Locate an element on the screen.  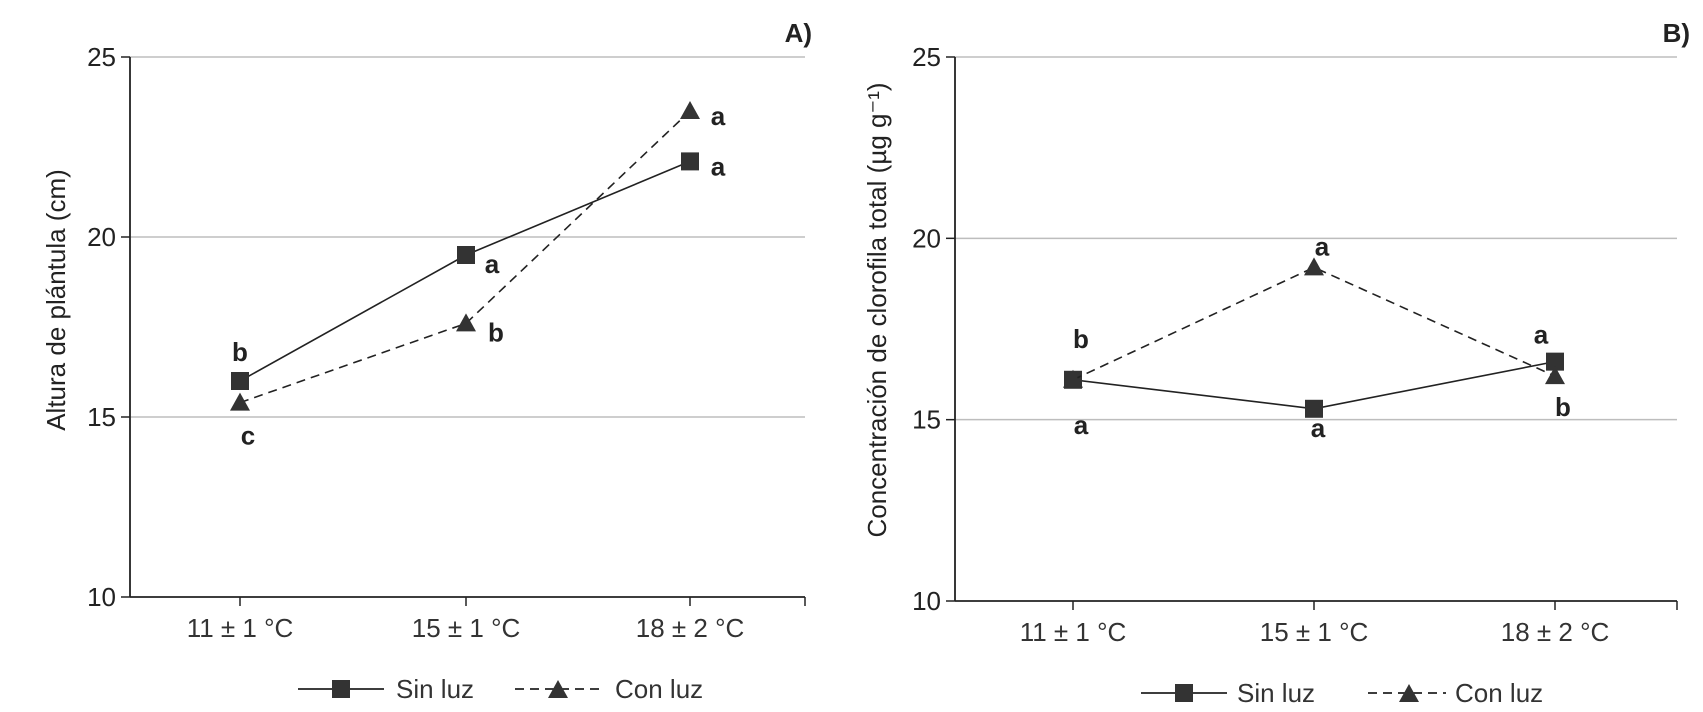
panel-b-sin-luz-sig-label-2: a is located at coordinates (1541, 335).